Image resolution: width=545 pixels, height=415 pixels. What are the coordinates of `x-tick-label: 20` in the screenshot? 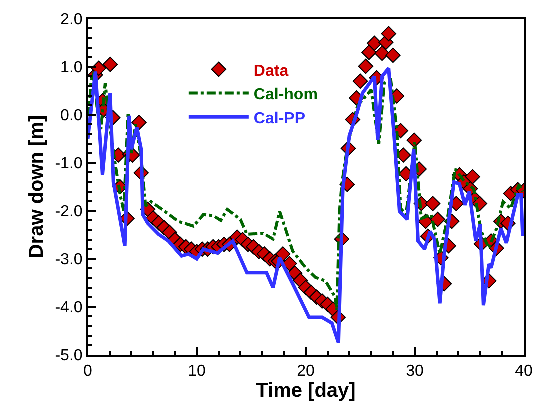 It's located at (306, 371).